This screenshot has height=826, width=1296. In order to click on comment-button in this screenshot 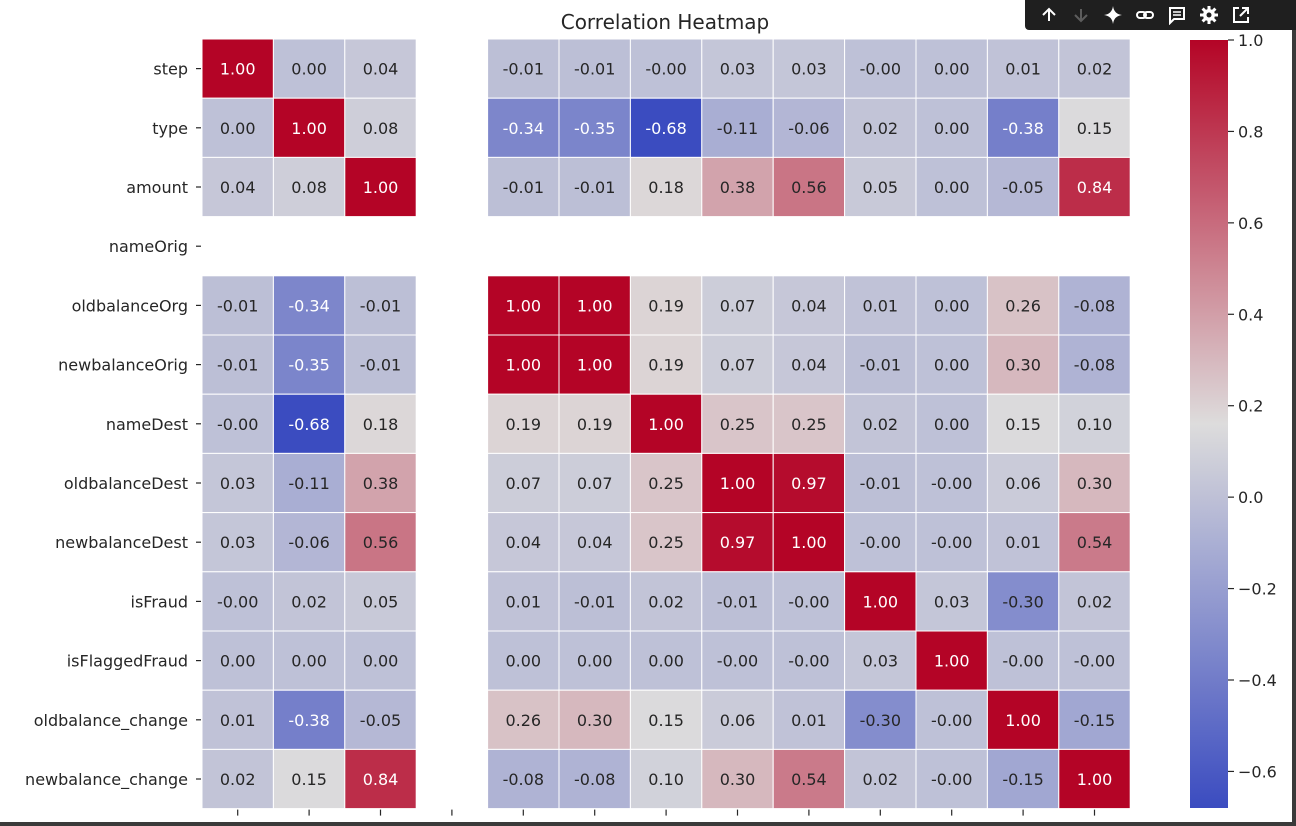, I will do `click(1177, 15)`.